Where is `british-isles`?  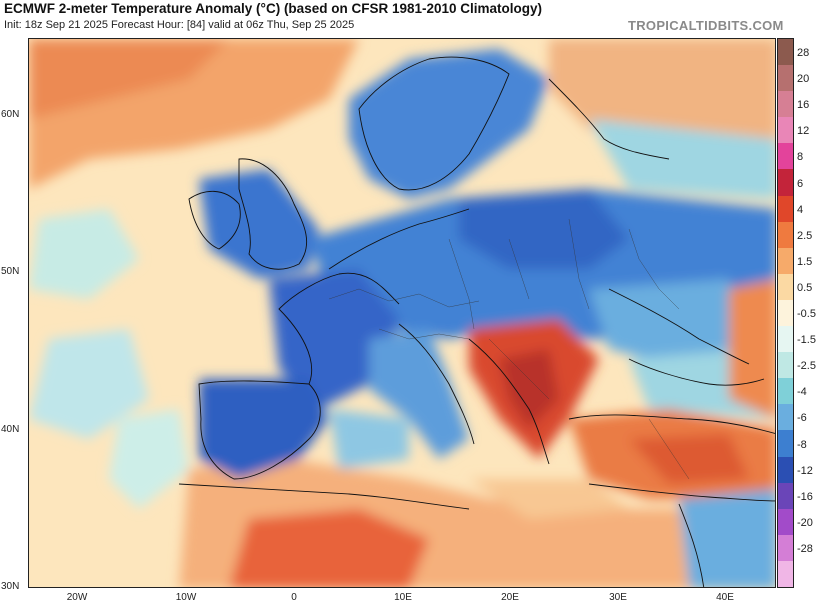
british-isles is located at coordinates (259, 224).